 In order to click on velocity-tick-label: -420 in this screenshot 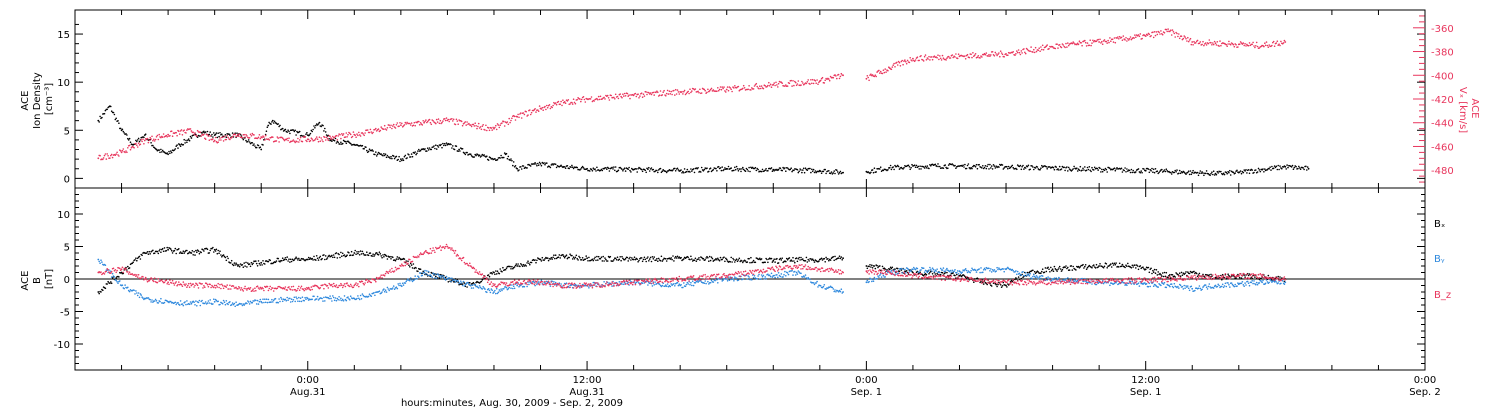, I will do `click(1442, 100)`.